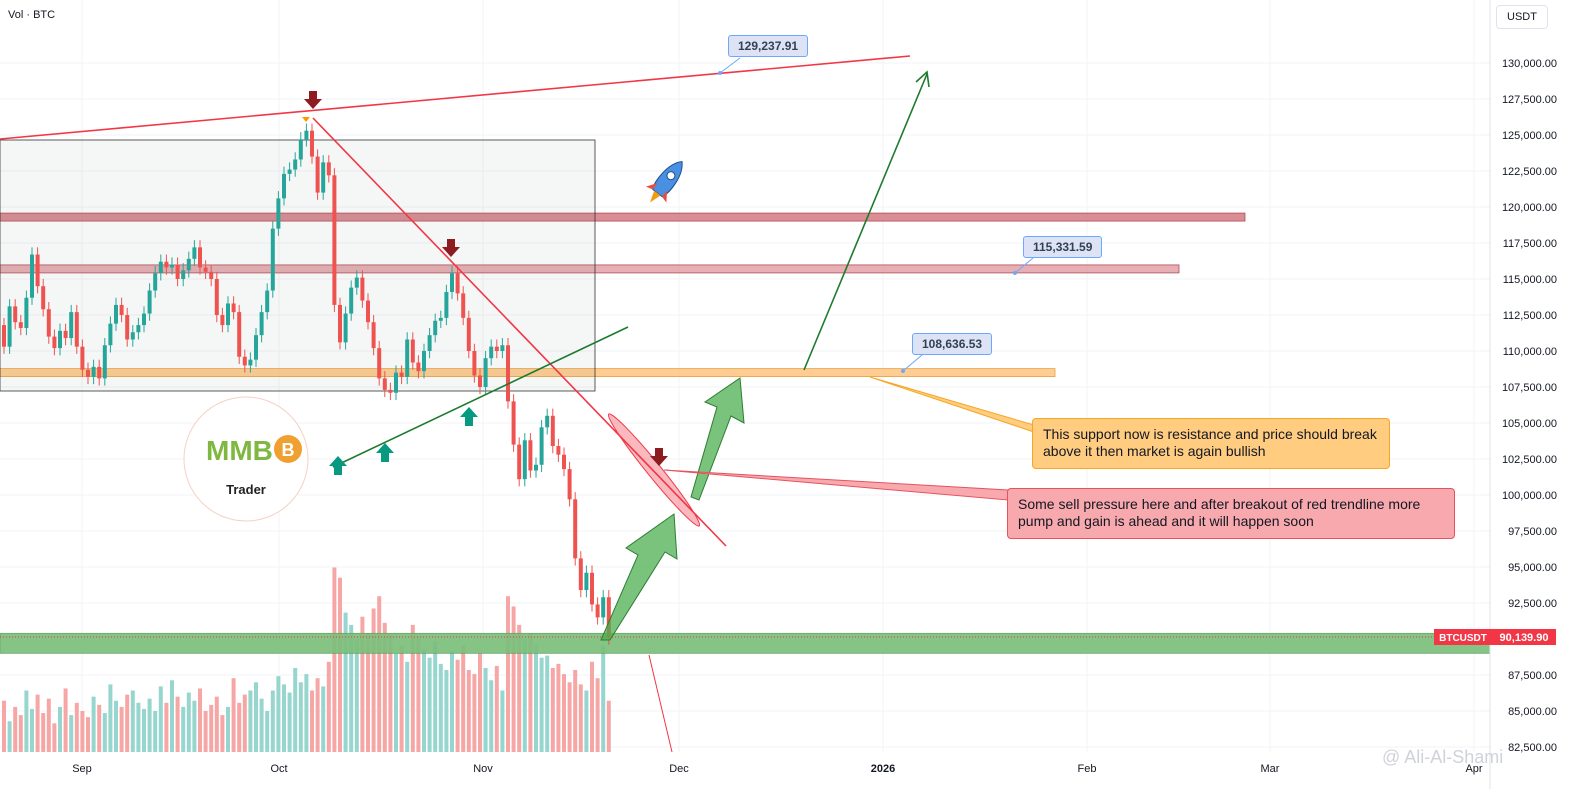 The width and height of the screenshot is (1582, 794). I want to click on marker-down-right, so click(659, 457).